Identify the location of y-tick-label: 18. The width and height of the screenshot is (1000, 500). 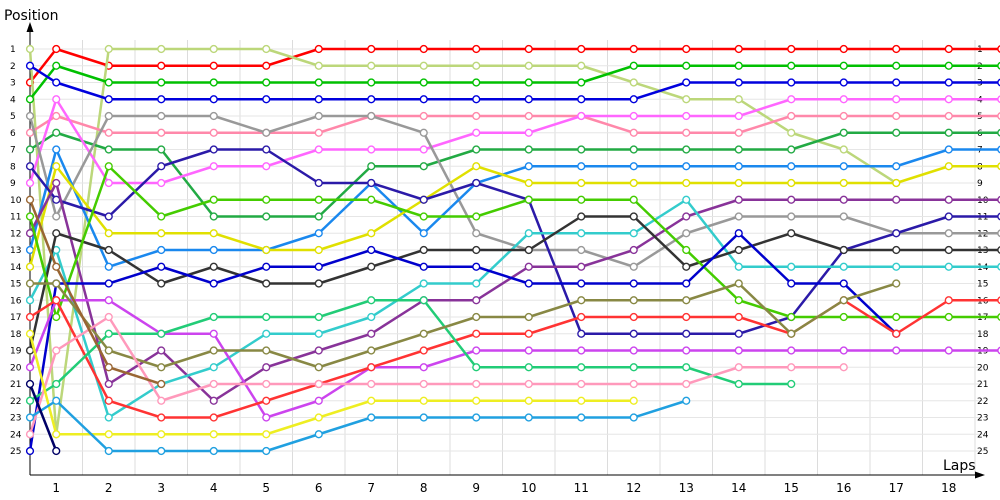
(983, 335).